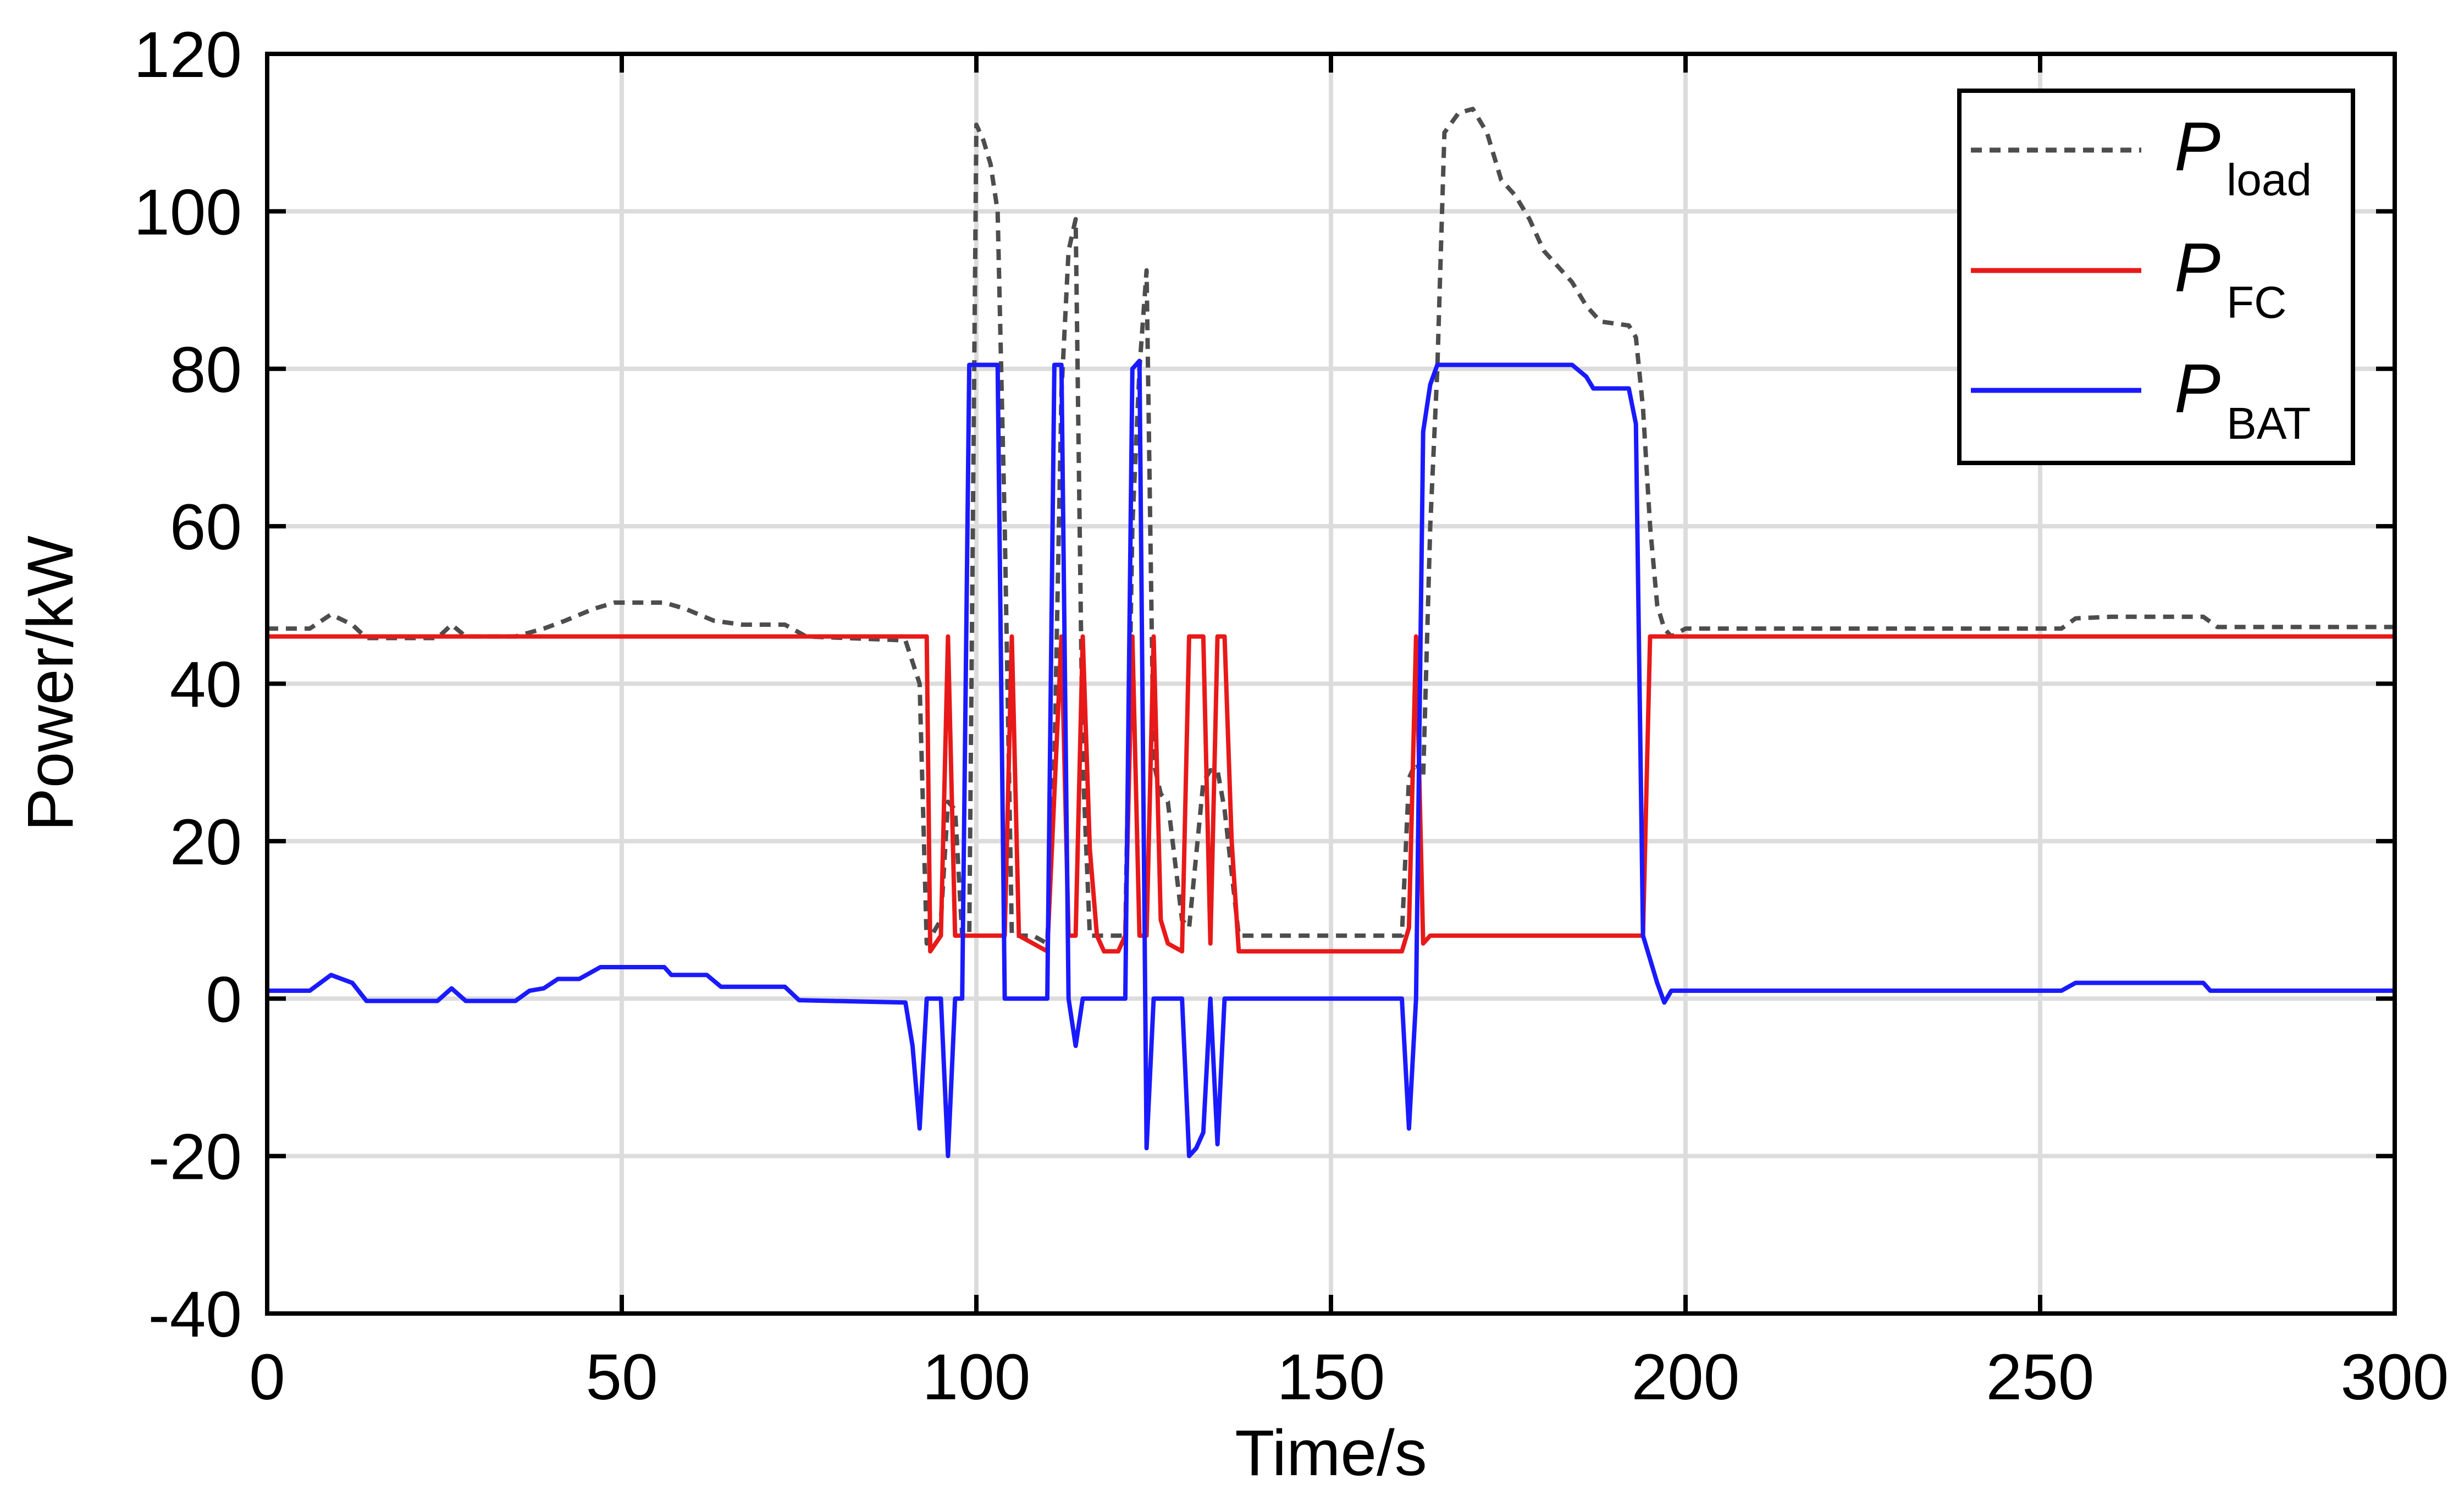 Image resolution: width=2464 pixels, height=1501 pixels. What do you see at coordinates (188, 212) in the screenshot?
I see `y-tick-label: 100` at bounding box center [188, 212].